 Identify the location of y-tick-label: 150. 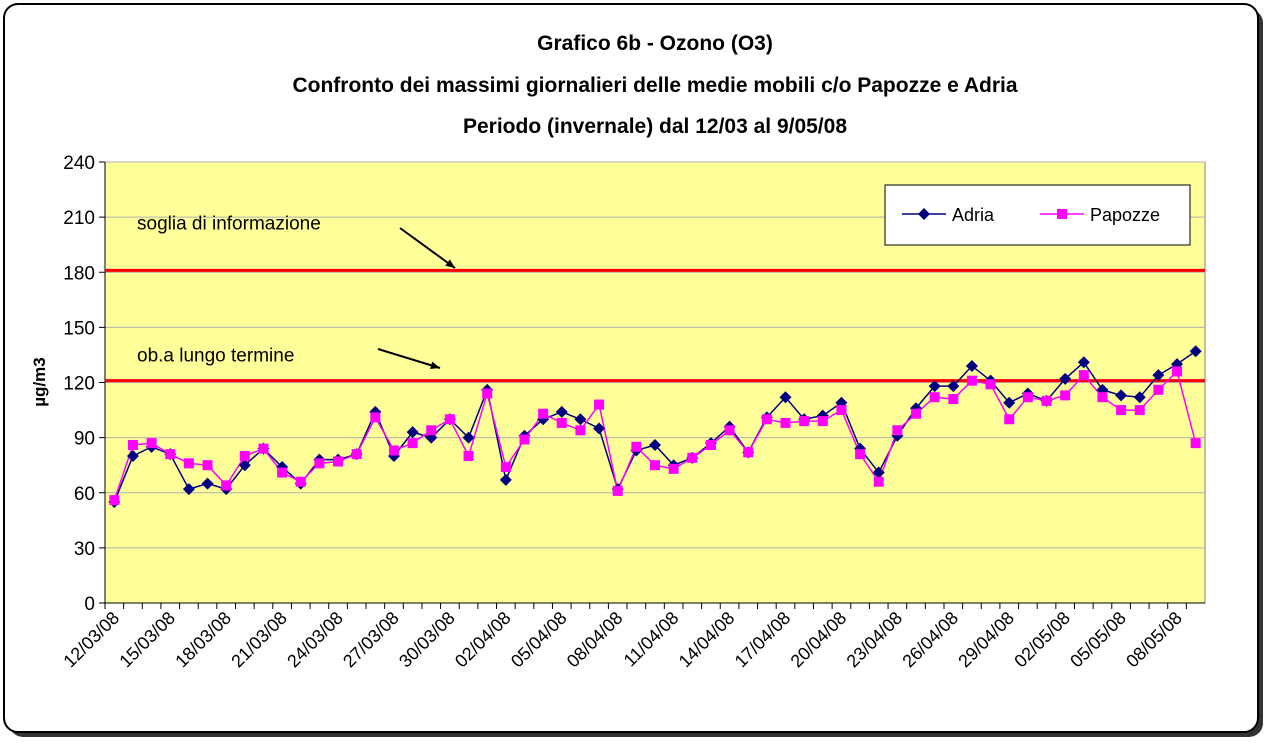
(79, 328).